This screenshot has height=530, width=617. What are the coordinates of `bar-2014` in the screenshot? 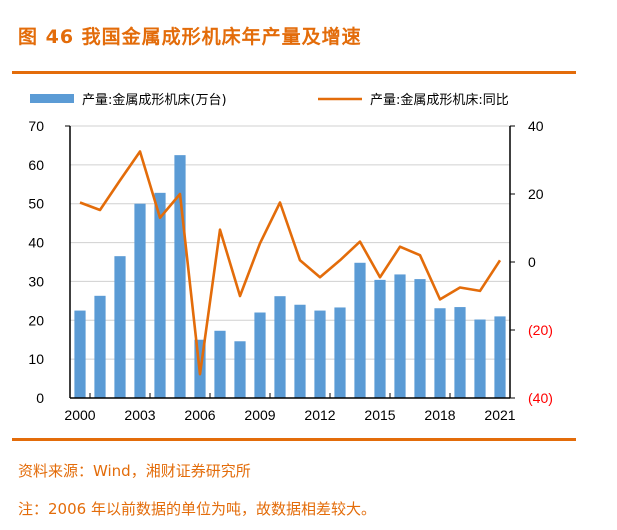 It's located at (360, 330).